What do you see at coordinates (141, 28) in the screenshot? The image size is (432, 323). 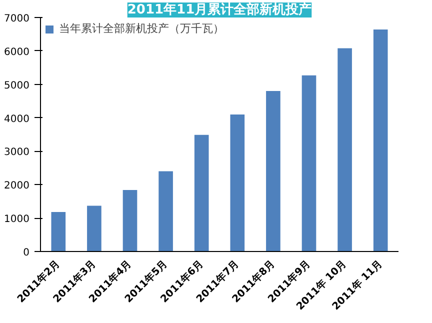 I see `legend-label: 当年累计全部新机投产（万千瓦）` at bounding box center [141, 28].